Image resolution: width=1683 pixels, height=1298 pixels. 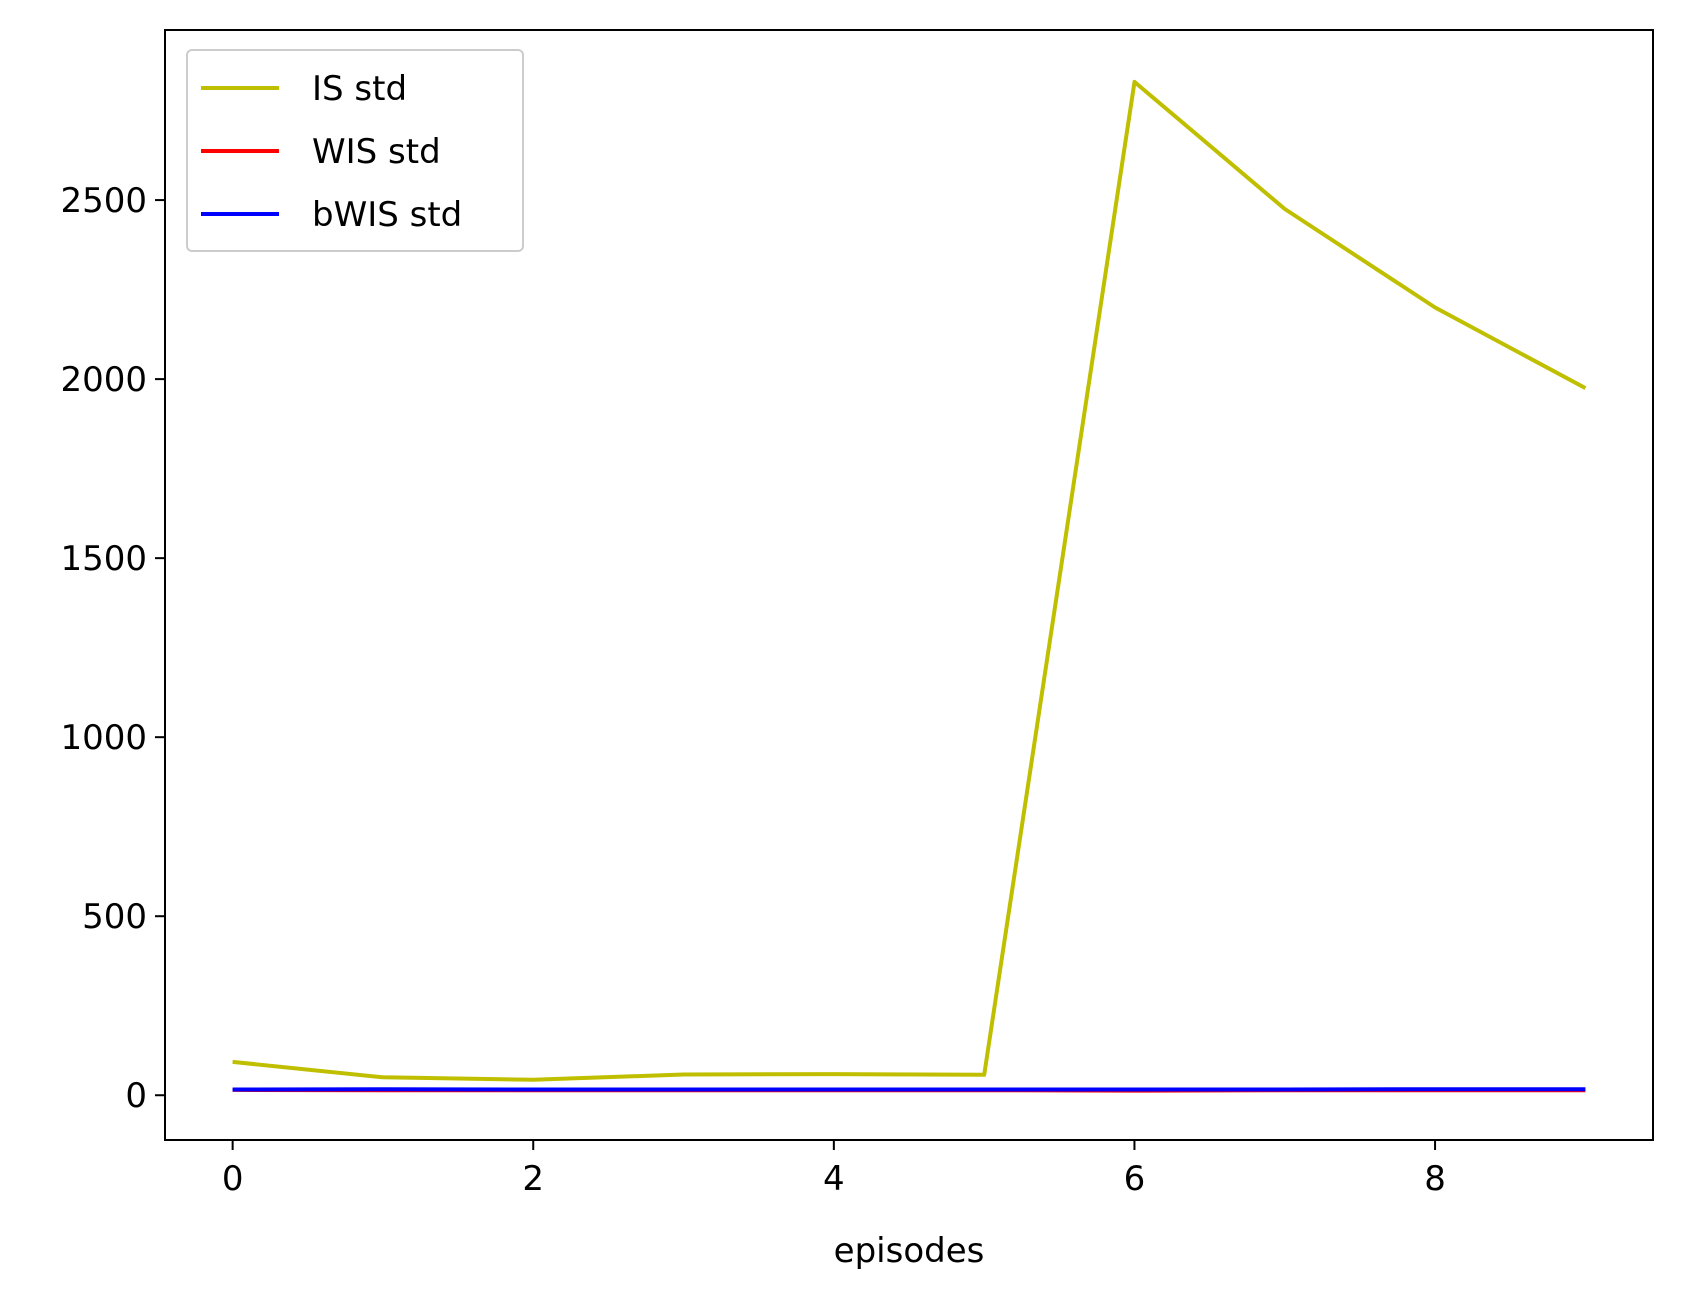 What do you see at coordinates (387, 215) in the screenshot?
I see `legend-label-2: bWIS std` at bounding box center [387, 215].